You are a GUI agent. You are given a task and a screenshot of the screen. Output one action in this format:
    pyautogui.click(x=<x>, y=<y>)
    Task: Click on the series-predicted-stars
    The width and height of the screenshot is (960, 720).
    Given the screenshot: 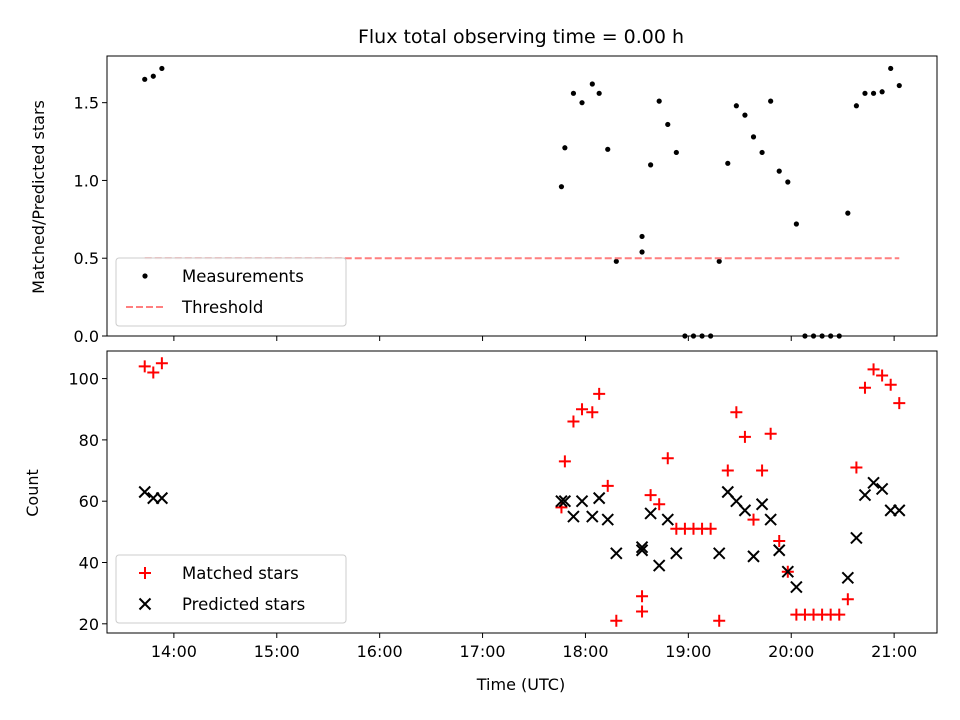 What is the action you would take?
    pyautogui.click(x=522, y=535)
    